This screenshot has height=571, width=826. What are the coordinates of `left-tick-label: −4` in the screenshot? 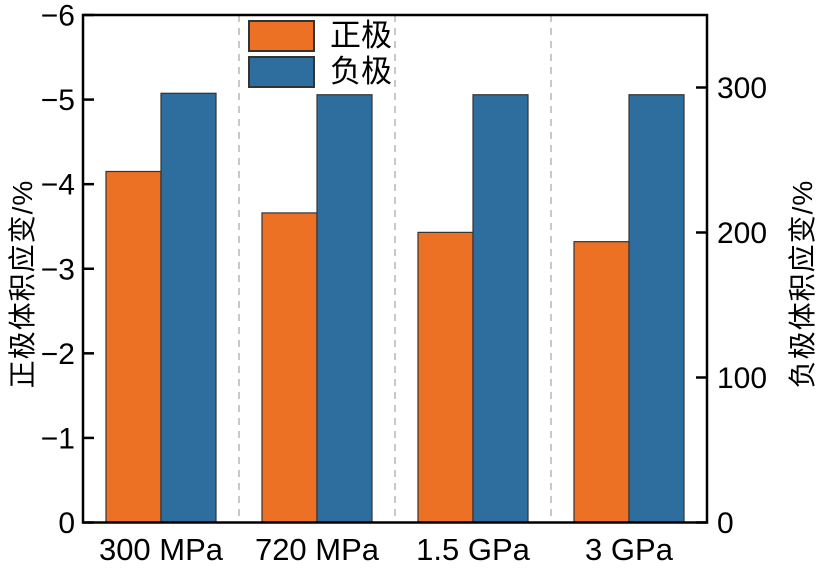 It's located at (58, 185).